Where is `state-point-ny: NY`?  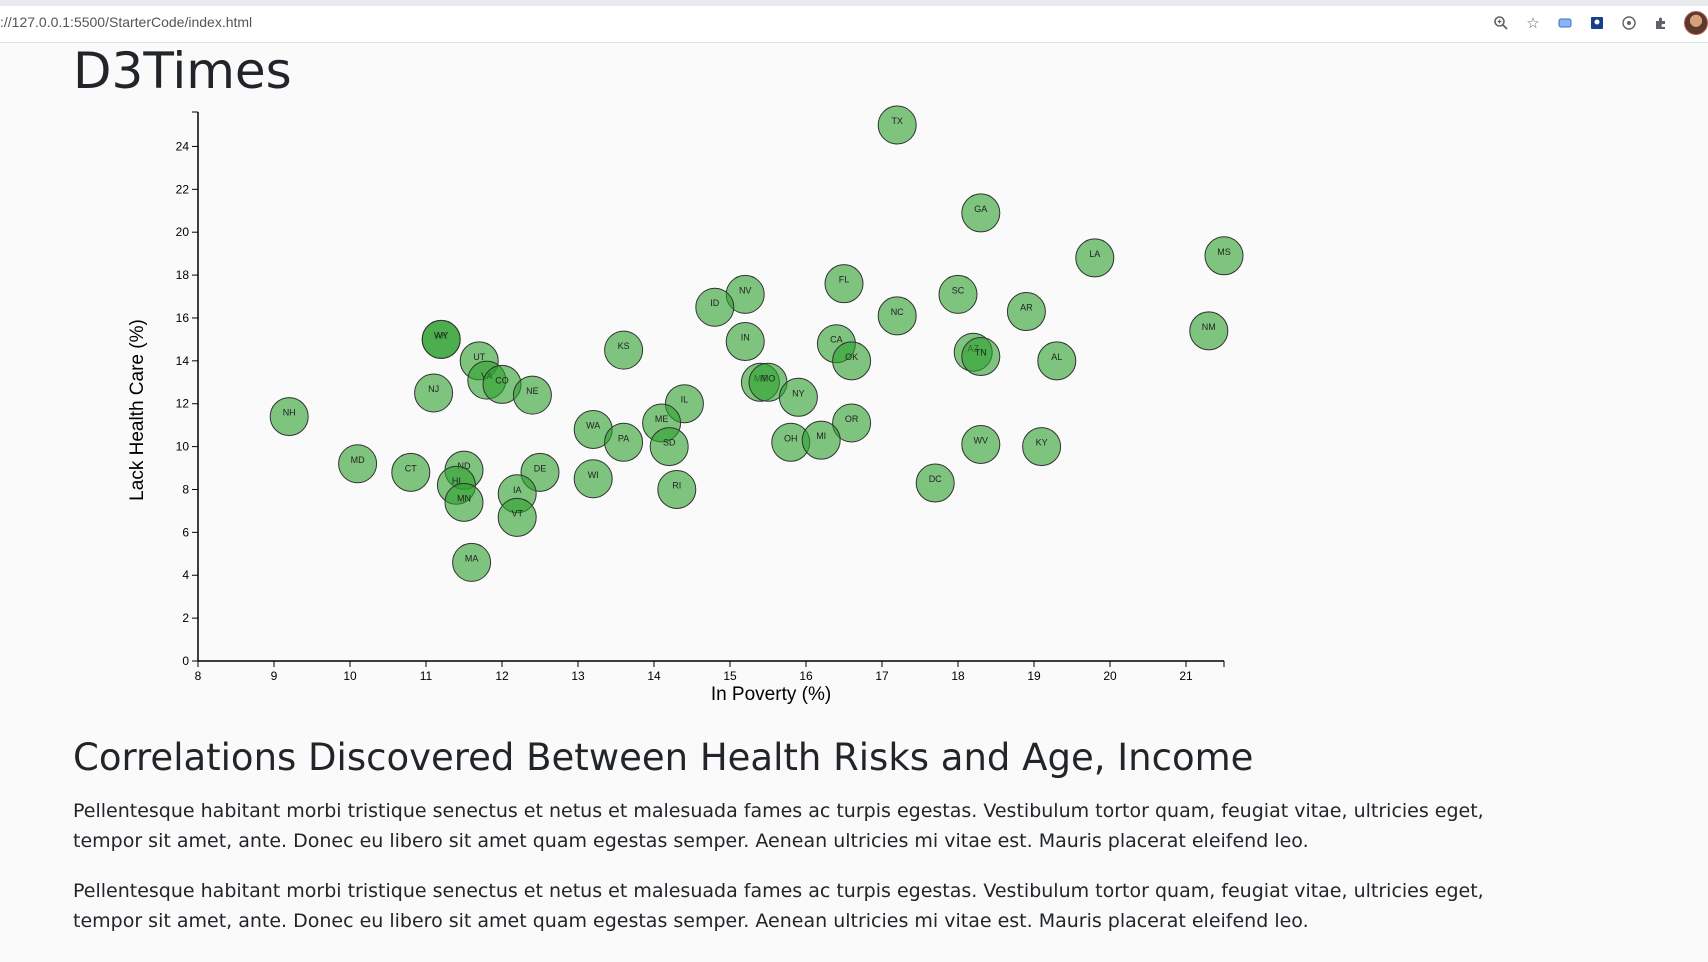
state-point-ny: NY is located at coordinates (798, 397).